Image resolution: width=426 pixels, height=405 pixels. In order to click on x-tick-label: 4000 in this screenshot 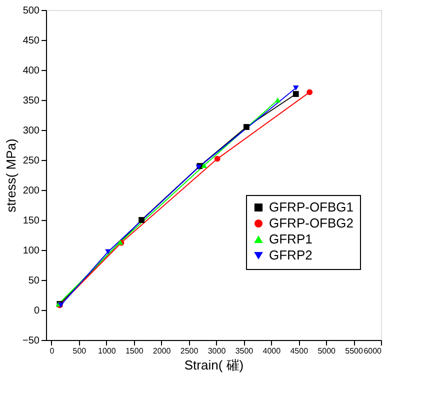, I will do `click(272, 351)`.